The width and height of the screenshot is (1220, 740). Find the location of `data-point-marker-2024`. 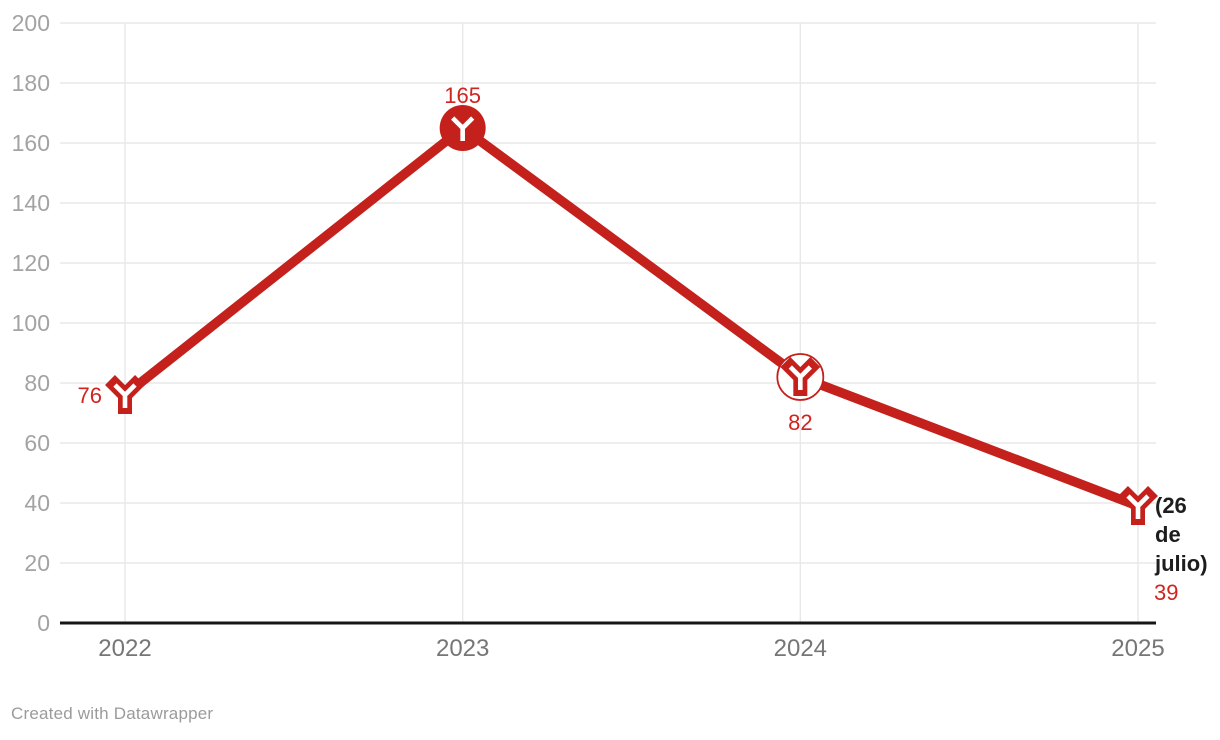

data-point-marker-2024 is located at coordinates (800, 377).